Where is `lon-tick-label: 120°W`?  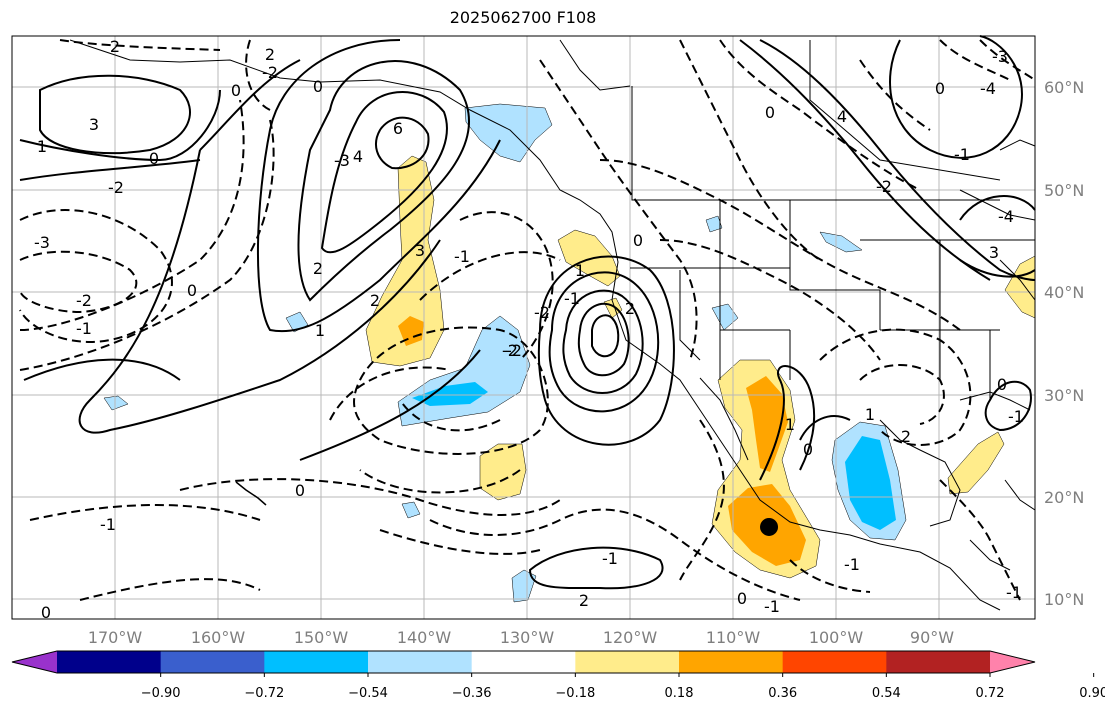
lon-tick-label: 120°W is located at coordinates (630, 637).